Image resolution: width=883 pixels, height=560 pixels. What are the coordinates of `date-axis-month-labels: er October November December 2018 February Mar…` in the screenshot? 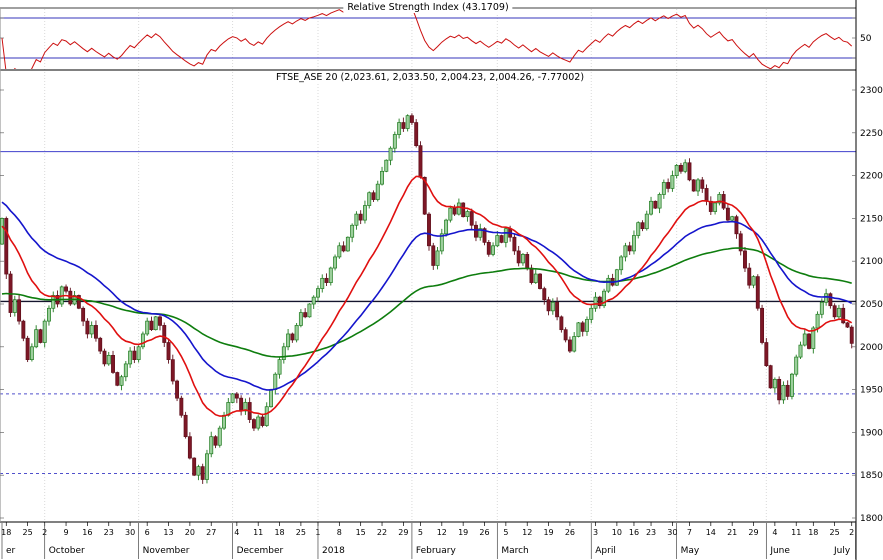 It's located at (428, 541).